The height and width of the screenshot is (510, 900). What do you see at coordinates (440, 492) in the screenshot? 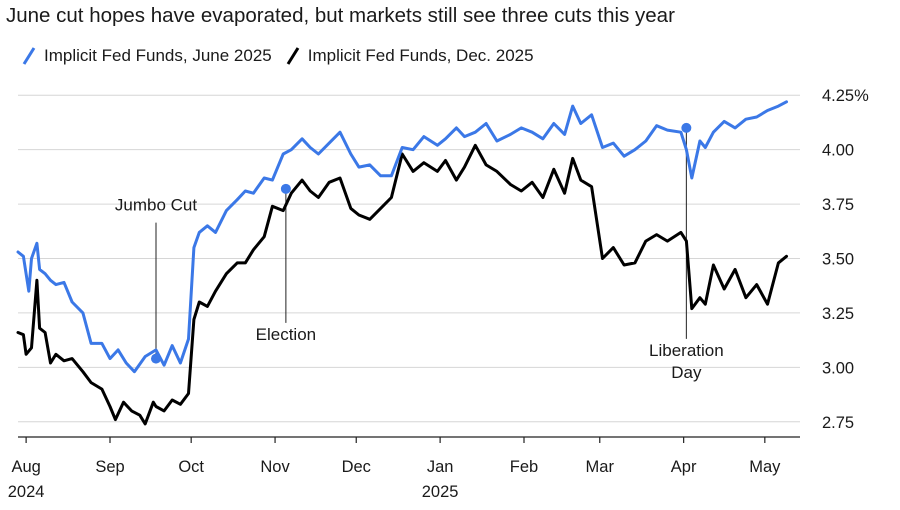
I see `x-tick-year: 2025` at bounding box center [440, 492].